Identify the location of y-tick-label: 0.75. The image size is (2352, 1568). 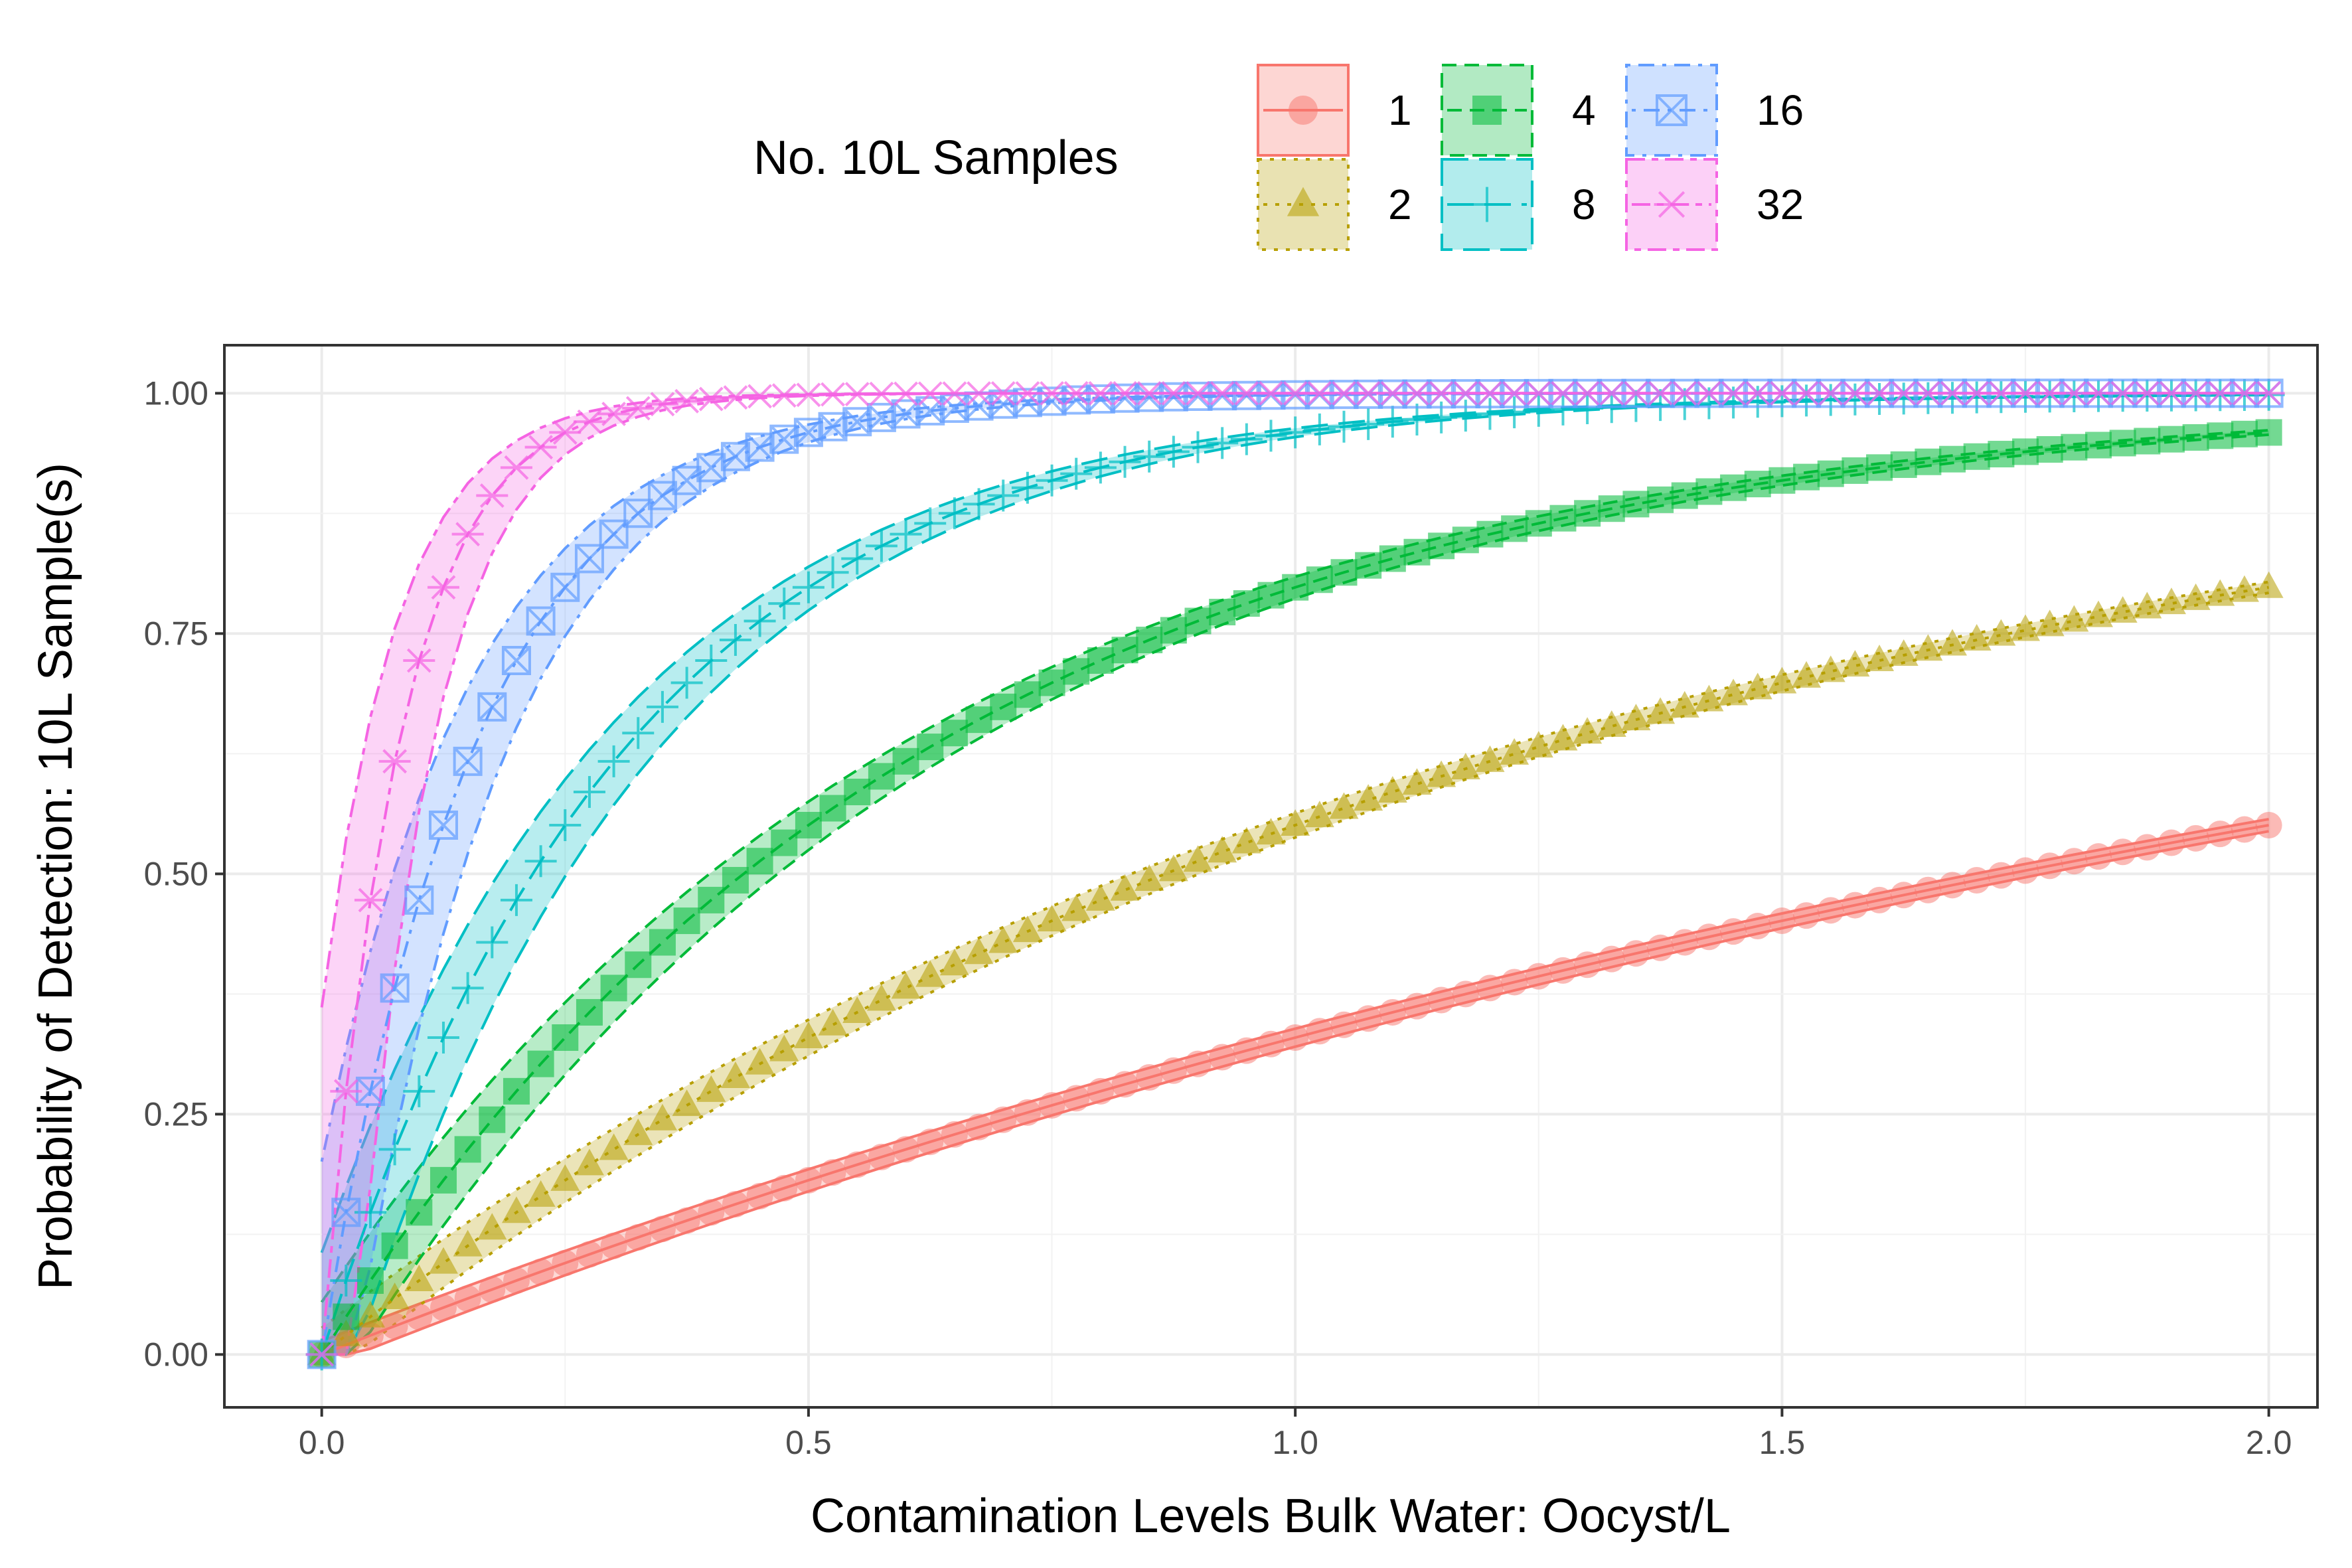
(176, 634).